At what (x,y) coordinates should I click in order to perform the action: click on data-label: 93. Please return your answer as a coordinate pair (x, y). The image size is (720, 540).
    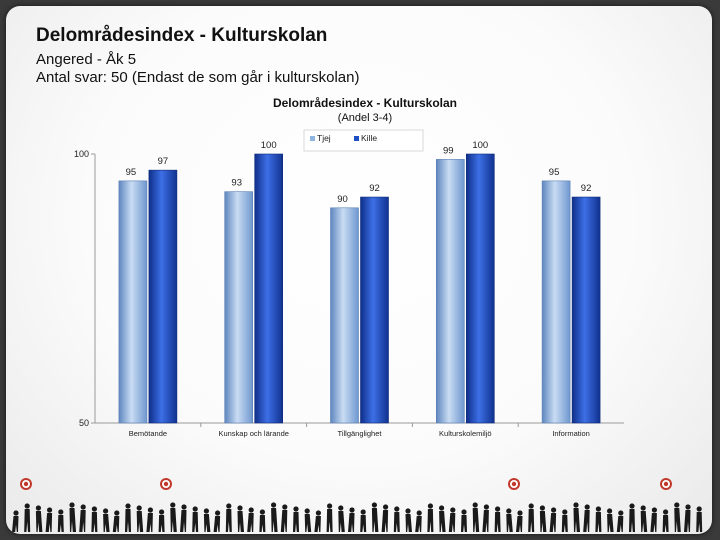
    Looking at the image, I should click on (236, 183).